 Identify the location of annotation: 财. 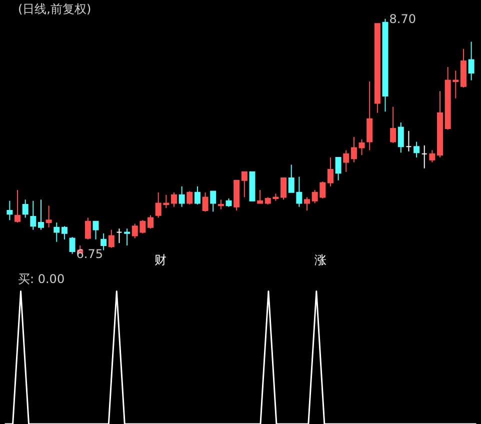
(160, 260).